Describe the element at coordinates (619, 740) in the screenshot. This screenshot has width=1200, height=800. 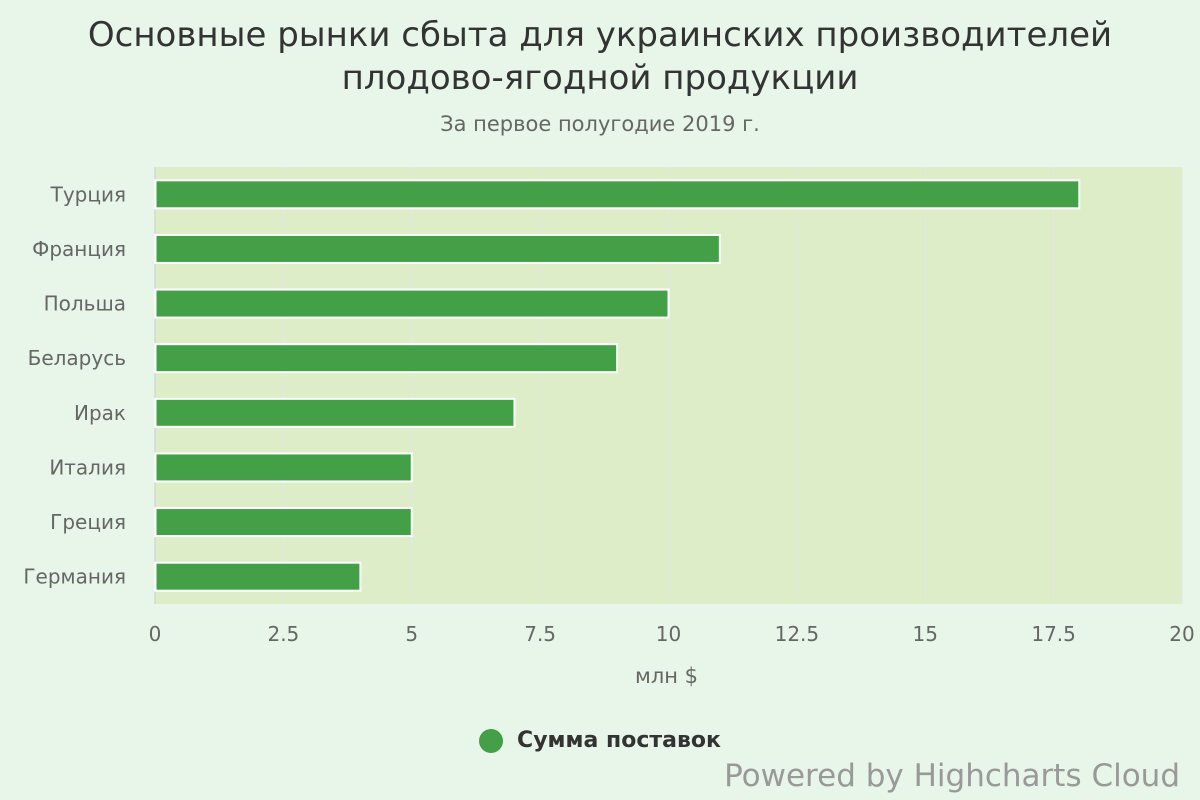
I see `legend-label: Сумма поставок` at that location.